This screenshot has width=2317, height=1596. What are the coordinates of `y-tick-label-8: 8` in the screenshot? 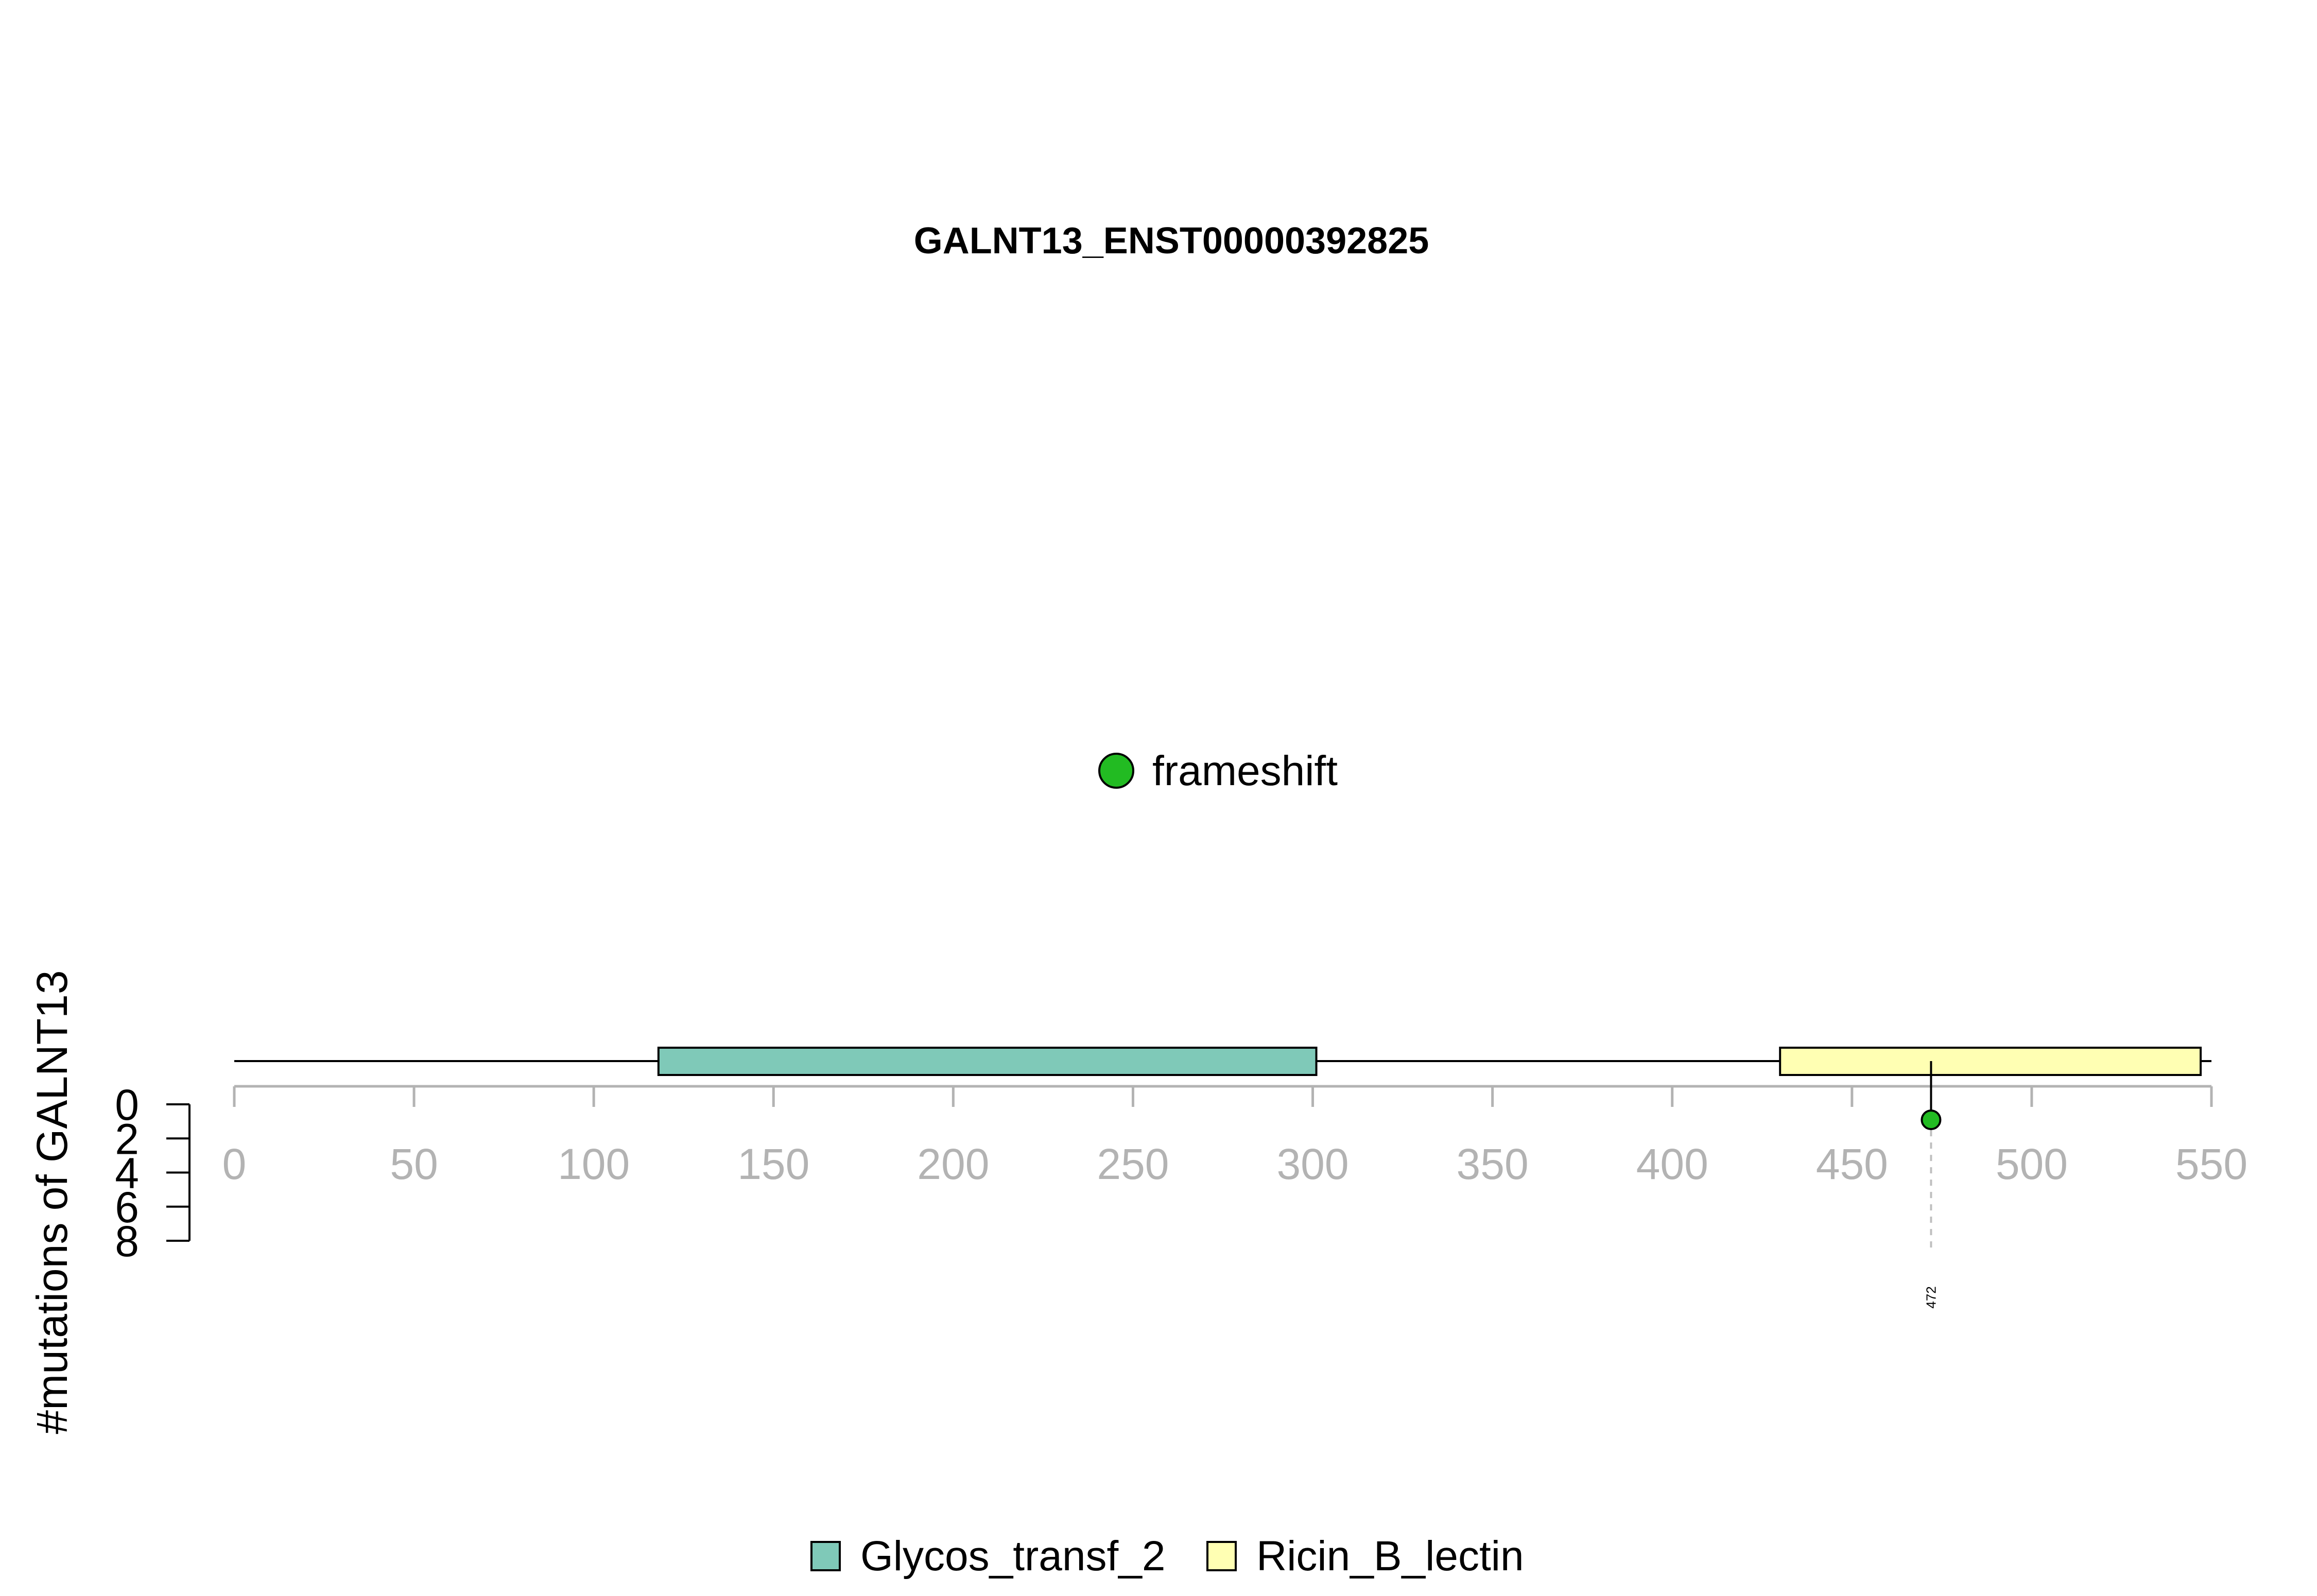 It's located at (127, 1241).